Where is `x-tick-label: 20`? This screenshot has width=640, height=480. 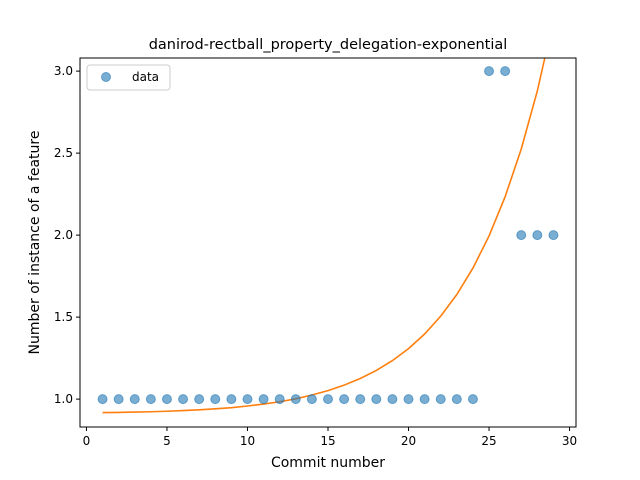 x-tick-label: 20 is located at coordinates (408, 441).